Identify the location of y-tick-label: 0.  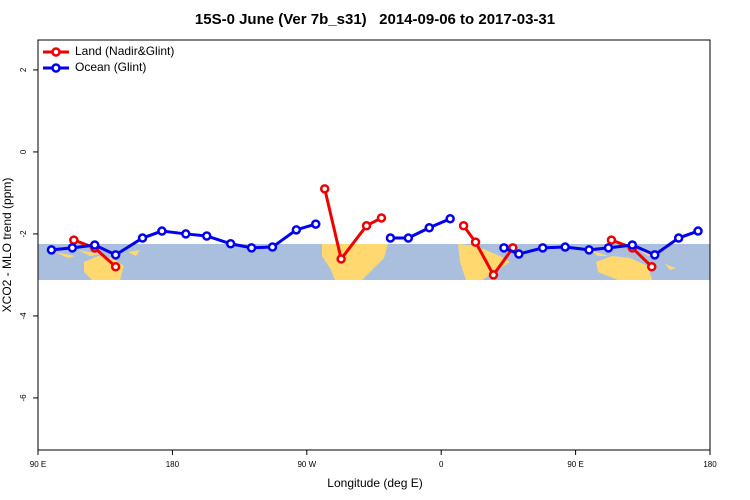
(23, 151).